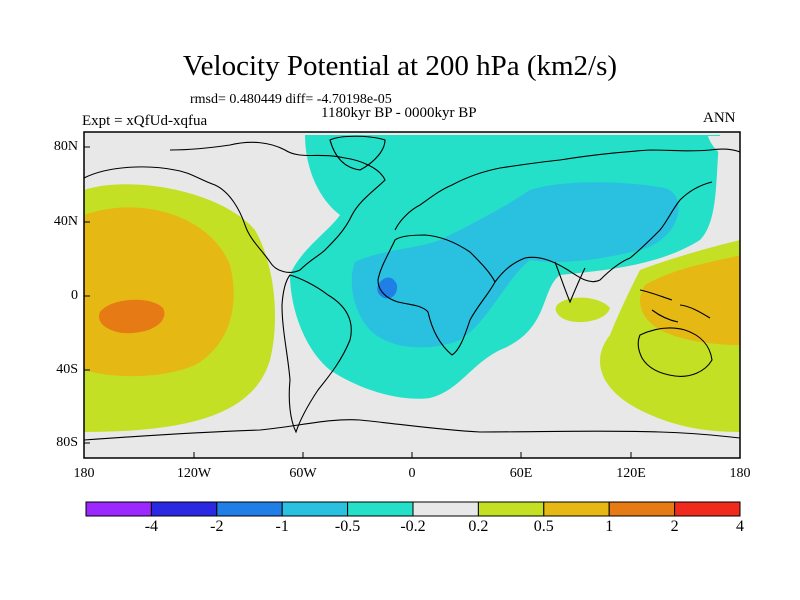 This screenshot has height=600, width=800. I want to click on colorbar-label: -0.2, so click(413, 526).